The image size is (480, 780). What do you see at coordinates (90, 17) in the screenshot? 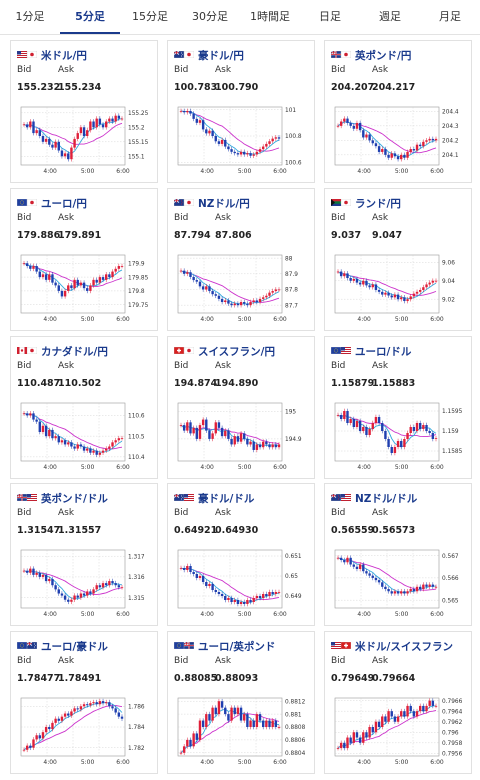
I see `tab-1: 5分足` at bounding box center [90, 17].